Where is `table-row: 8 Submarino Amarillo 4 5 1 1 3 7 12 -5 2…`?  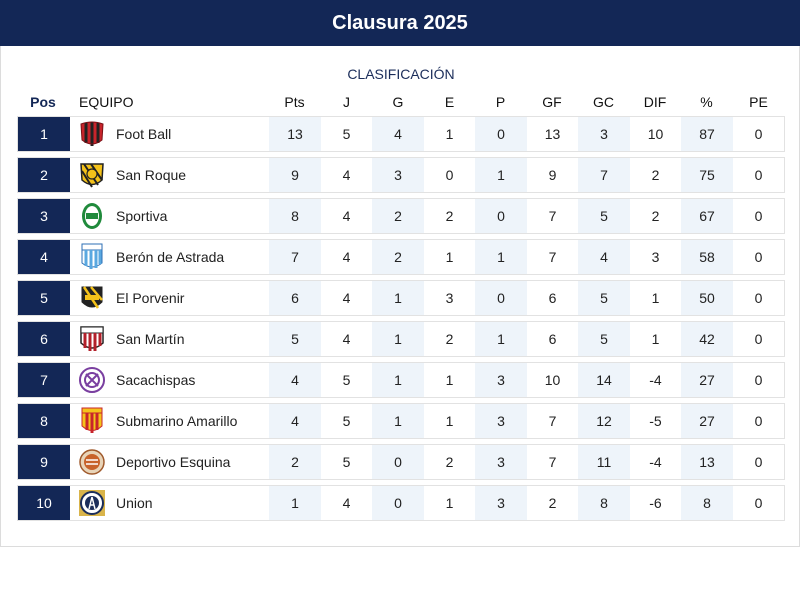 table-row: 8 Submarino Amarillo 4 5 1 1 3 7 12 -5 2… is located at coordinates (401, 421).